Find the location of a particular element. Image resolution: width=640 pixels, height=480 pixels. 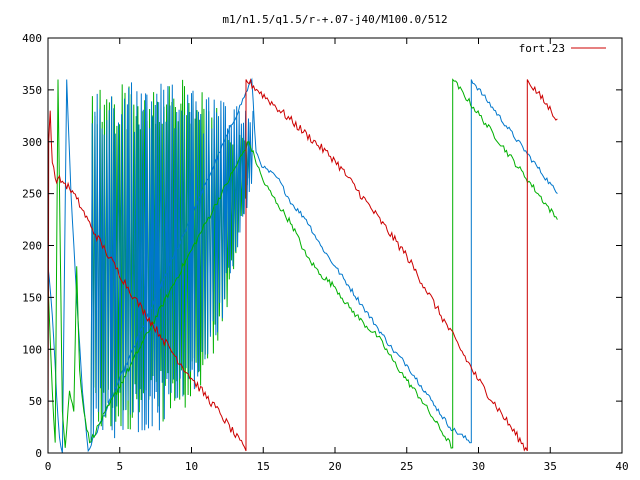

x-tick-label: 20 is located at coordinates (334, 466).